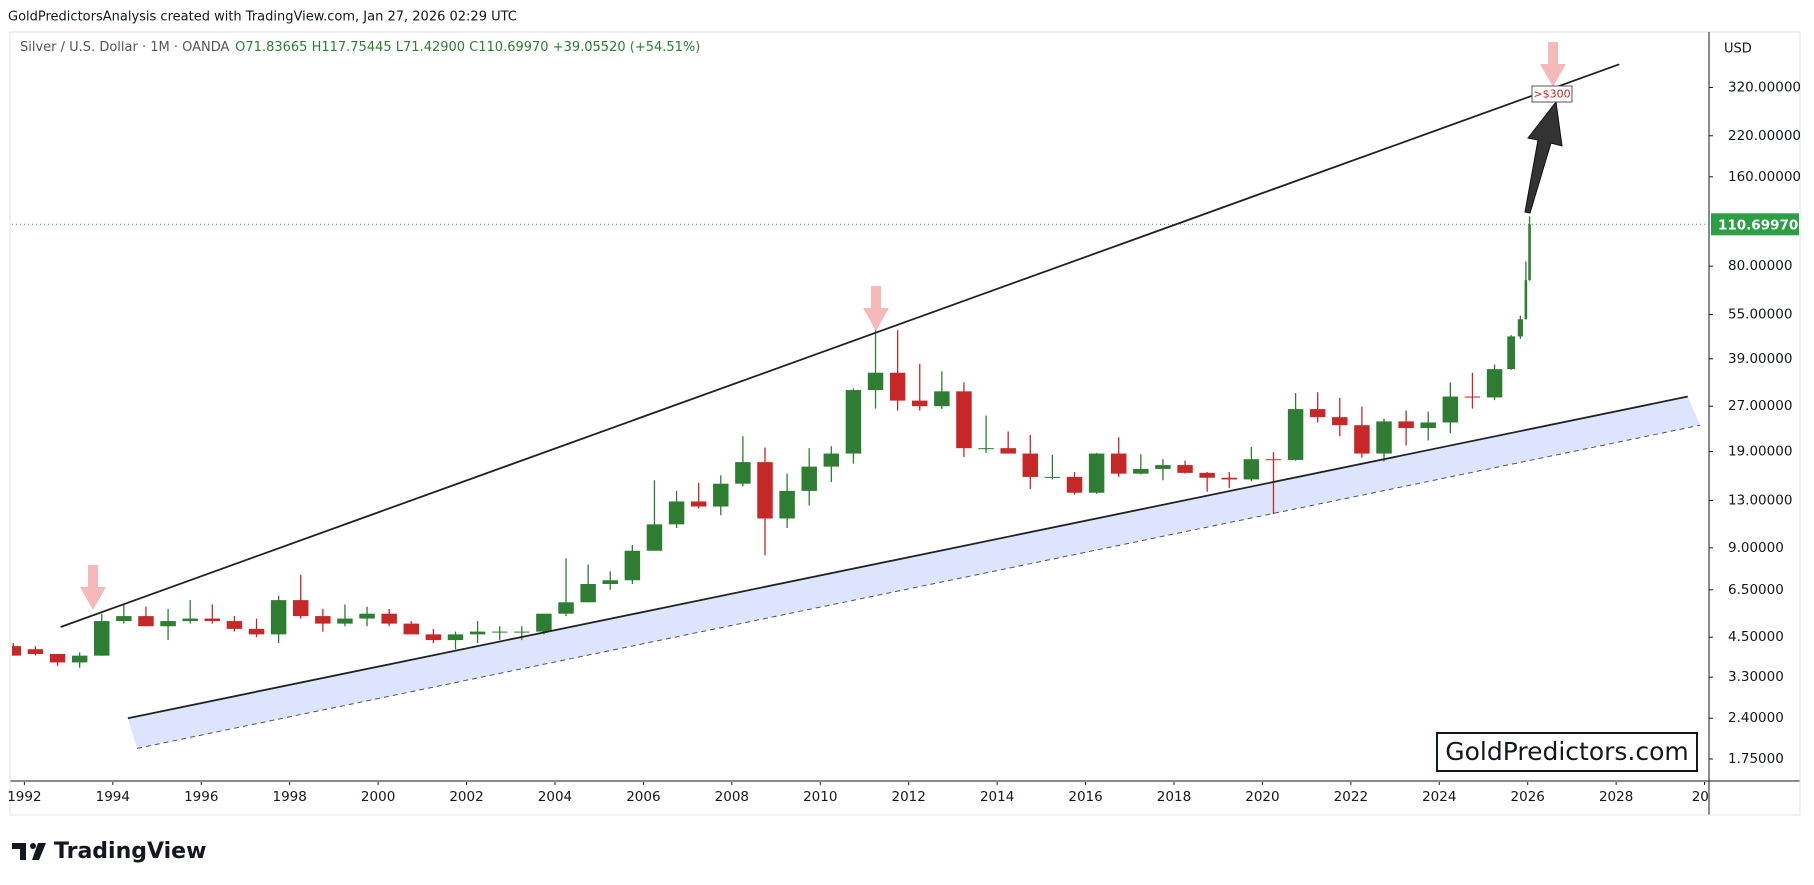 The image size is (1814, 885). What do you see at coordinates (555, 797) in the screenshot?
I see `x-tick-label: 2004` at bounding box center [555, 797].